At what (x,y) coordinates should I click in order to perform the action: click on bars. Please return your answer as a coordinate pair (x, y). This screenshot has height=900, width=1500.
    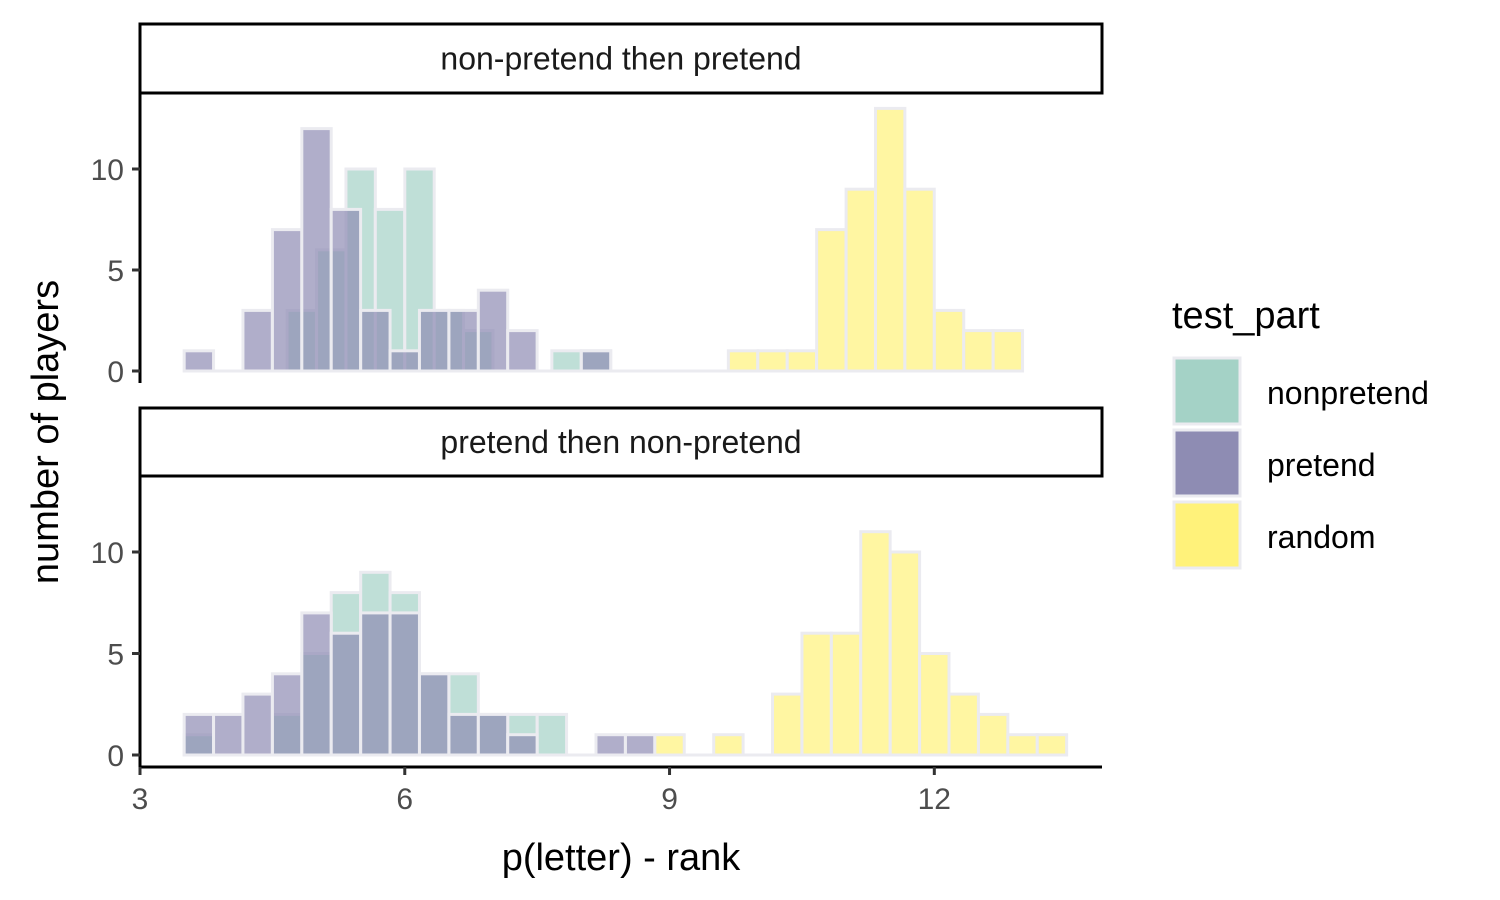
    Looking at the image, I should click on (625, 643).